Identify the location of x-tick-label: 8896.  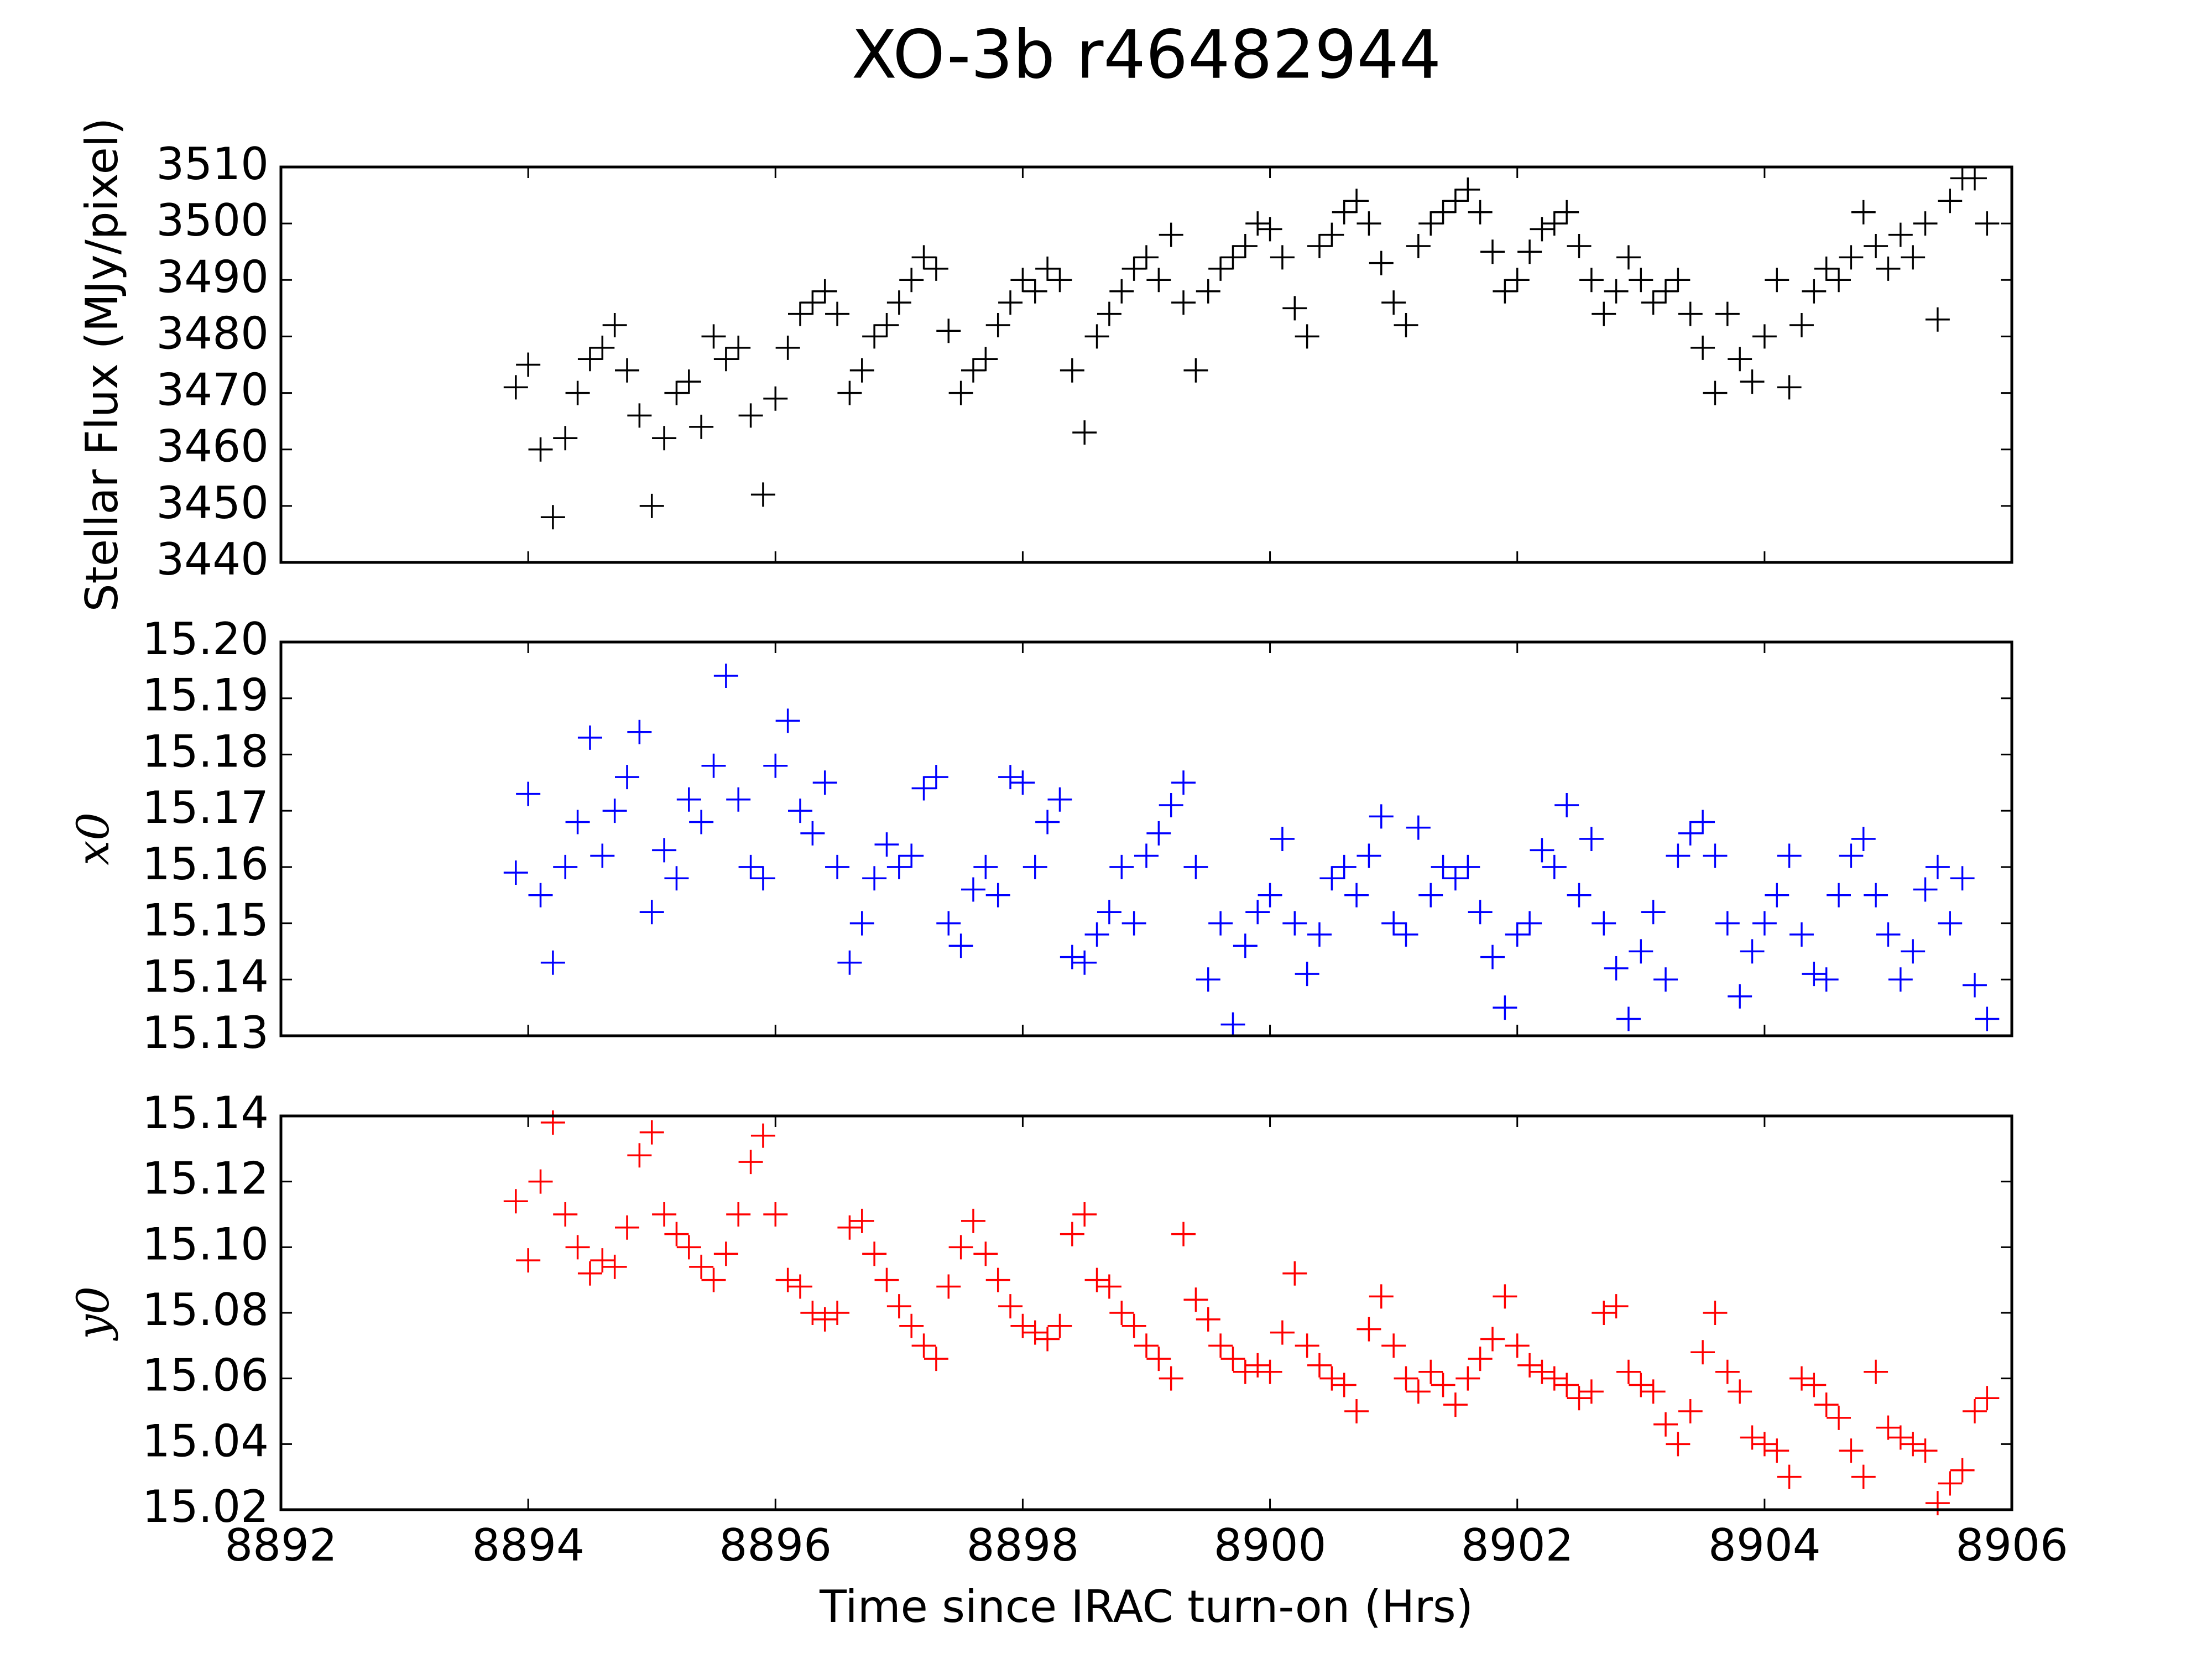
(776, 1546).